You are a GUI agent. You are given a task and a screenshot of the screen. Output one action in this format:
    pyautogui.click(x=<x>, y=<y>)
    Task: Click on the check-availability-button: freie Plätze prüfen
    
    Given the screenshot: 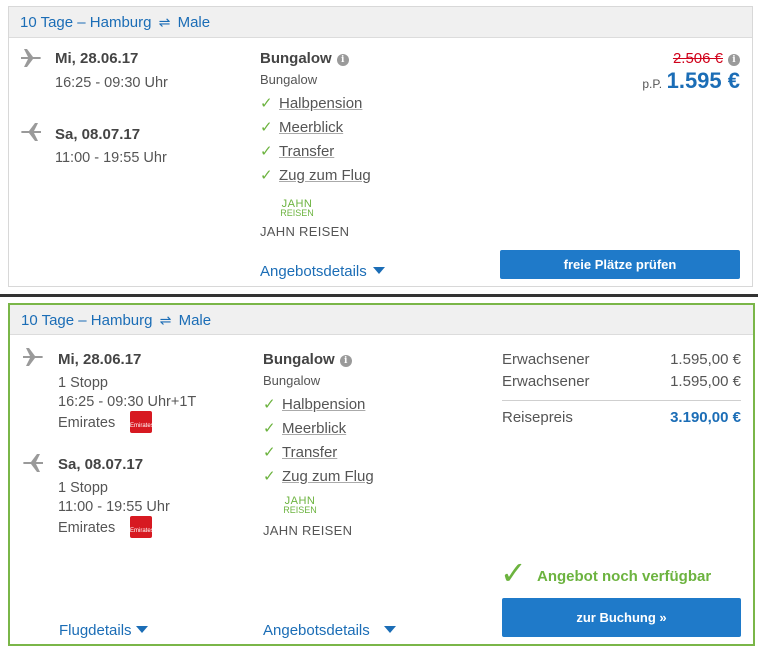 What is the action you would take?
    pyautogui.click(x=620, y=264)
    